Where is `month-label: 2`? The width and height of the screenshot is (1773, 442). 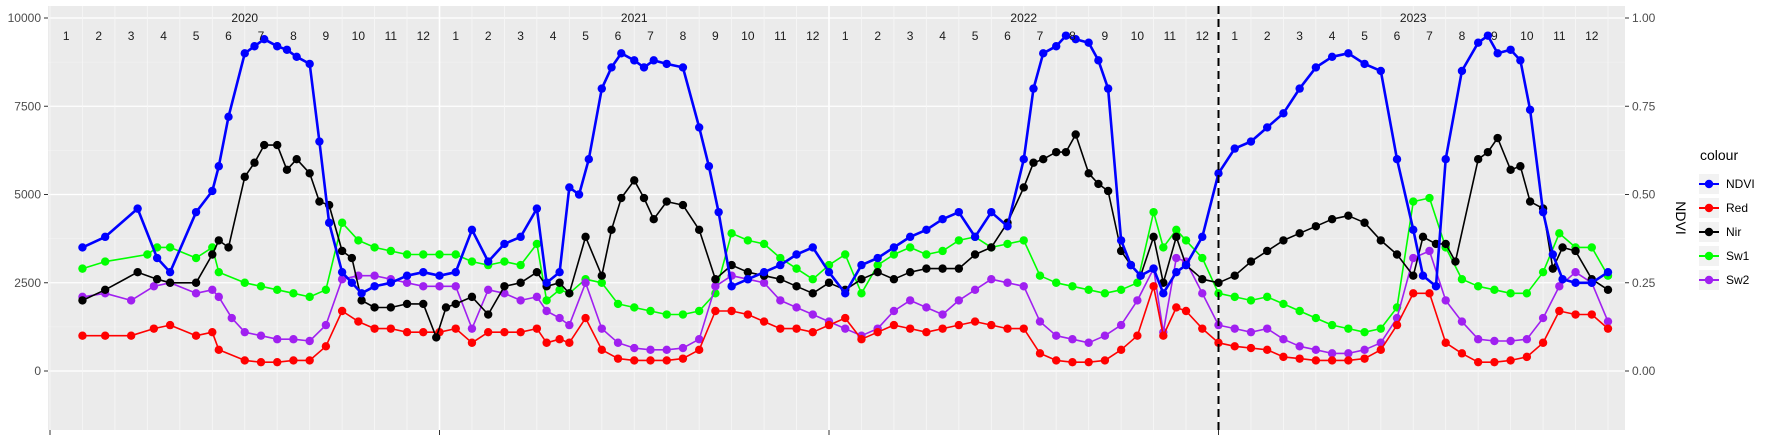
month-label: 2 is located at coordinates (877, 36).